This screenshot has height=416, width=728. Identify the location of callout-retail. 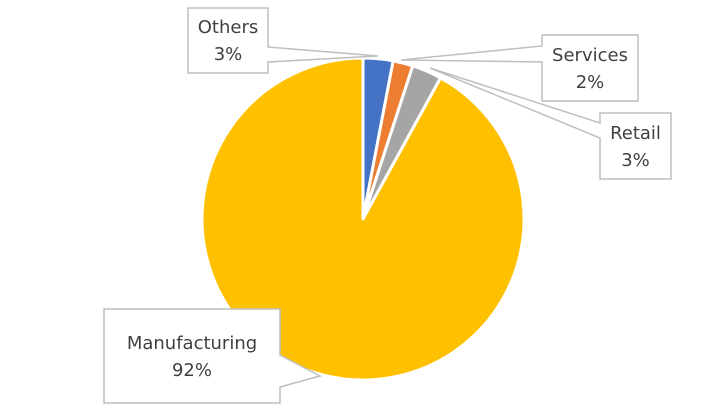
(550, 123).